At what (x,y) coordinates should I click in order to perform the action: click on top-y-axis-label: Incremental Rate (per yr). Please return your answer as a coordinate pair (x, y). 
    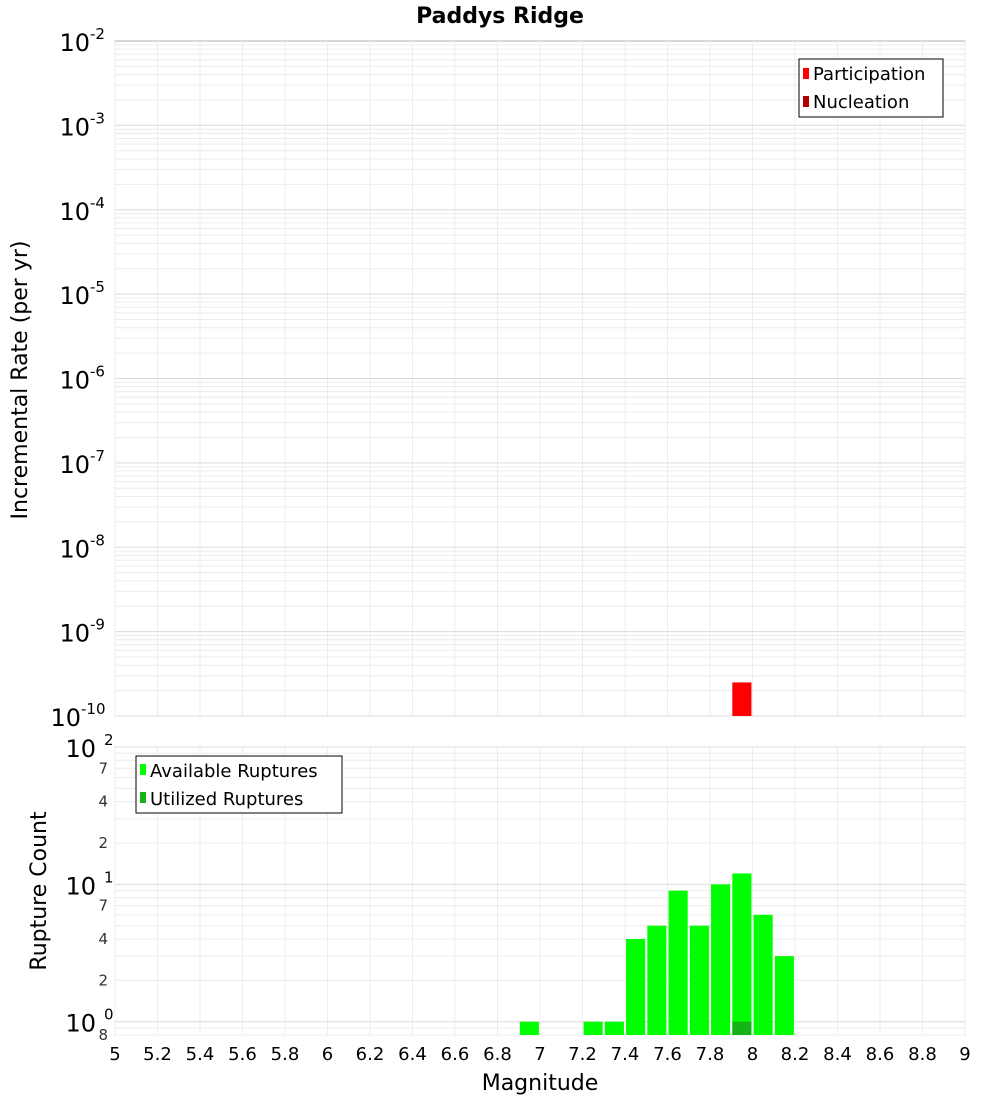
    Looking at the image, I should click on (20, 380).